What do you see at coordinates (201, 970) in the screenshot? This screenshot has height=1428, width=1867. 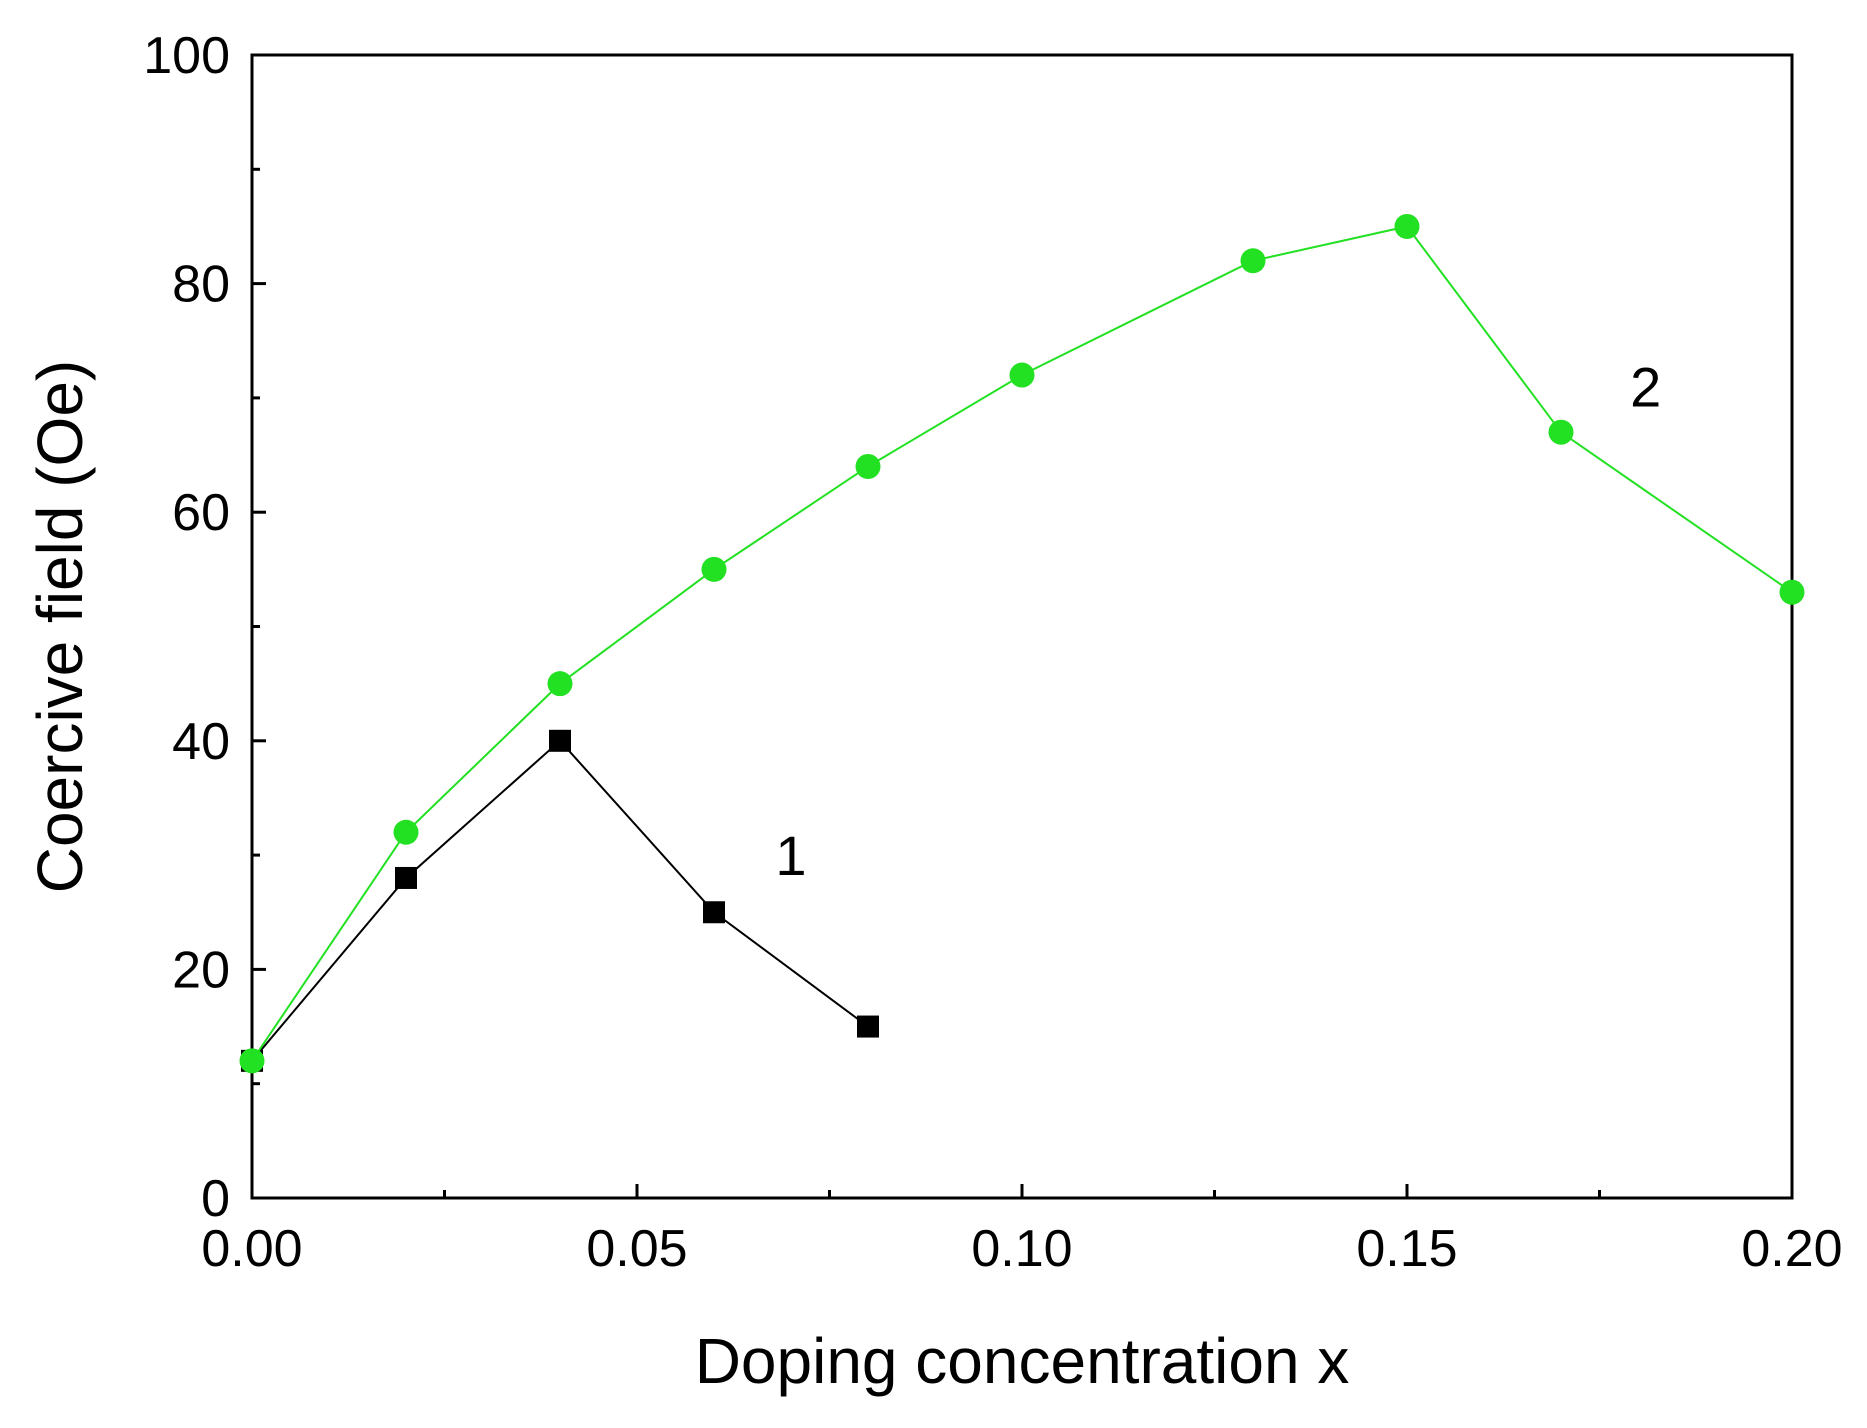 I see `y-tick-label: 20` at bounding box center [201, 970].